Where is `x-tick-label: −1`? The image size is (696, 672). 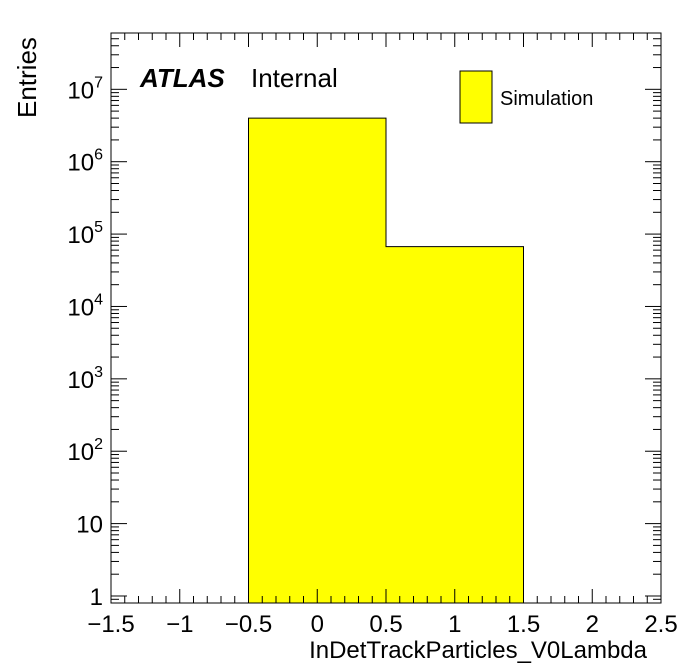 x-tick-label: −1 is located at coordinates (179, 624).